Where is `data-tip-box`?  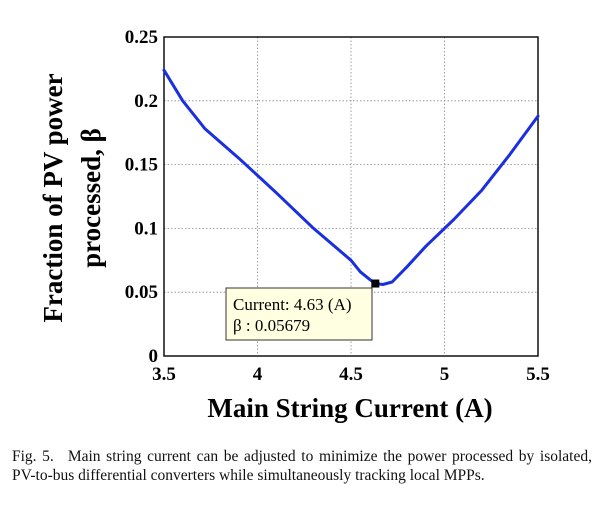 data-tip-box is located at coordinates (299, 314).